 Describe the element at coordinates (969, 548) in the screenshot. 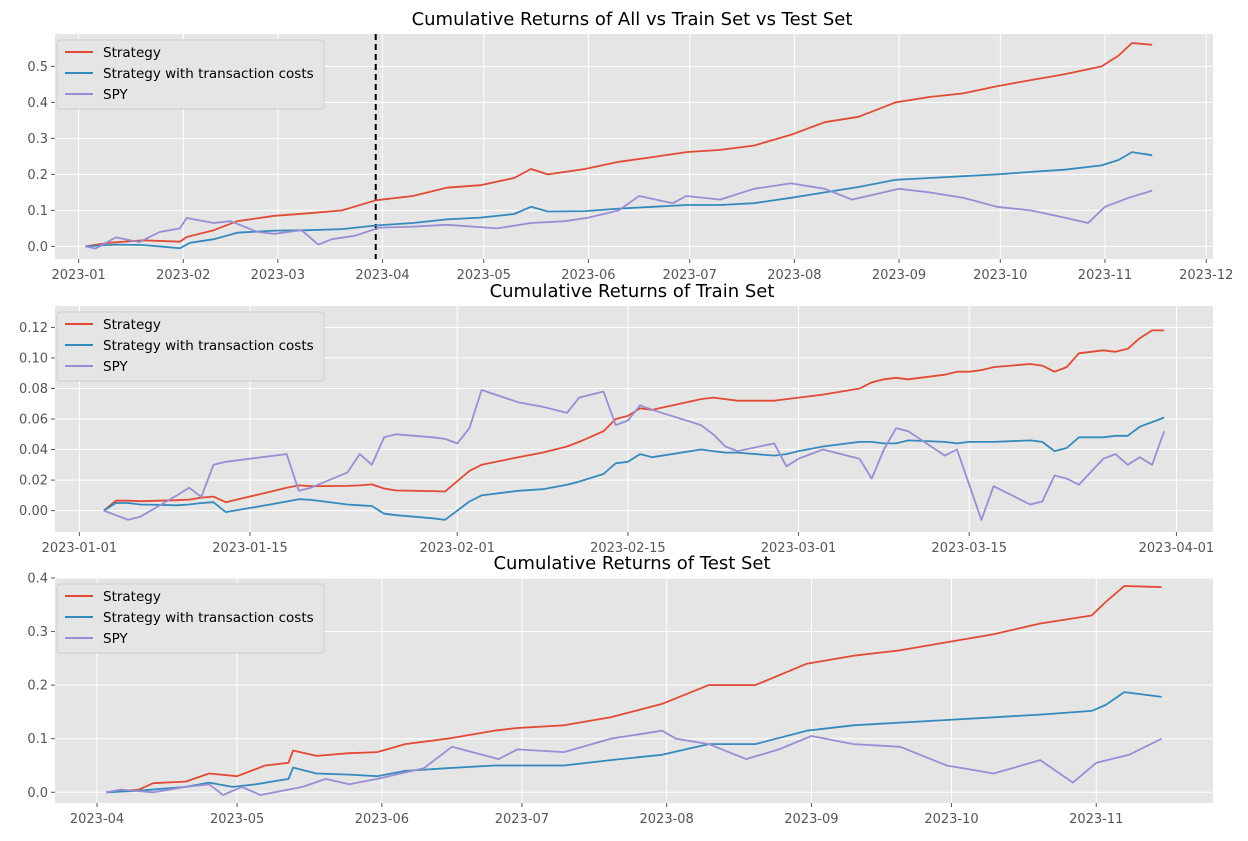

I see `x-tick-label: 2023-03-15` at that location.